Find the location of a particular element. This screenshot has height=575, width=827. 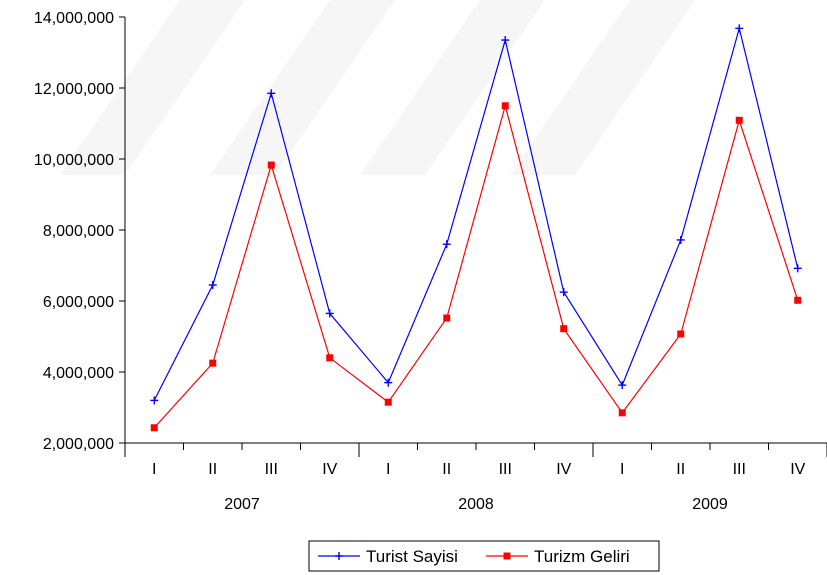

legend-square-marker is located at coordinates (507, 556).